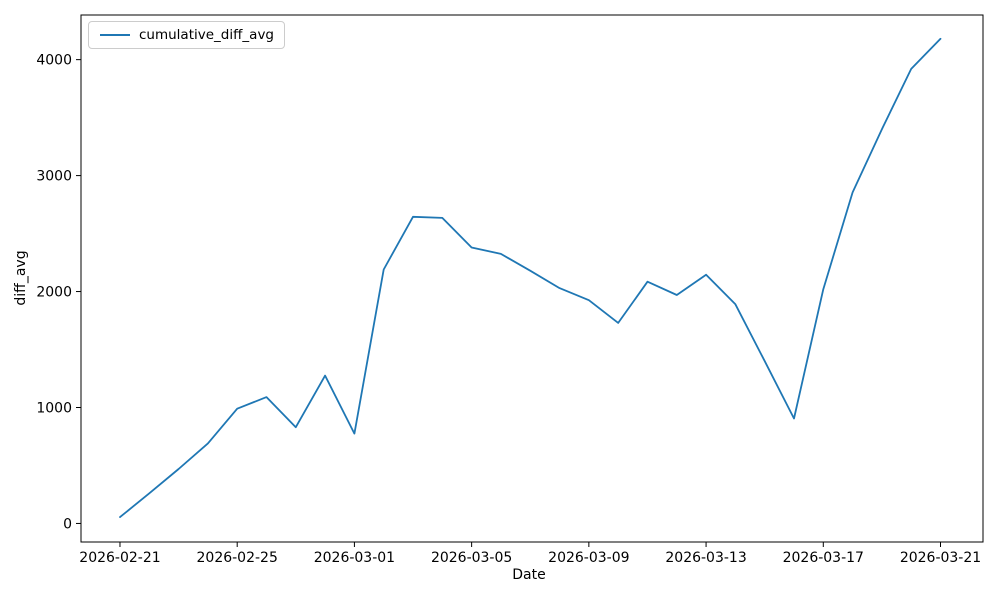  I want to click on y-tick-label: 1000, so click(54, 408).